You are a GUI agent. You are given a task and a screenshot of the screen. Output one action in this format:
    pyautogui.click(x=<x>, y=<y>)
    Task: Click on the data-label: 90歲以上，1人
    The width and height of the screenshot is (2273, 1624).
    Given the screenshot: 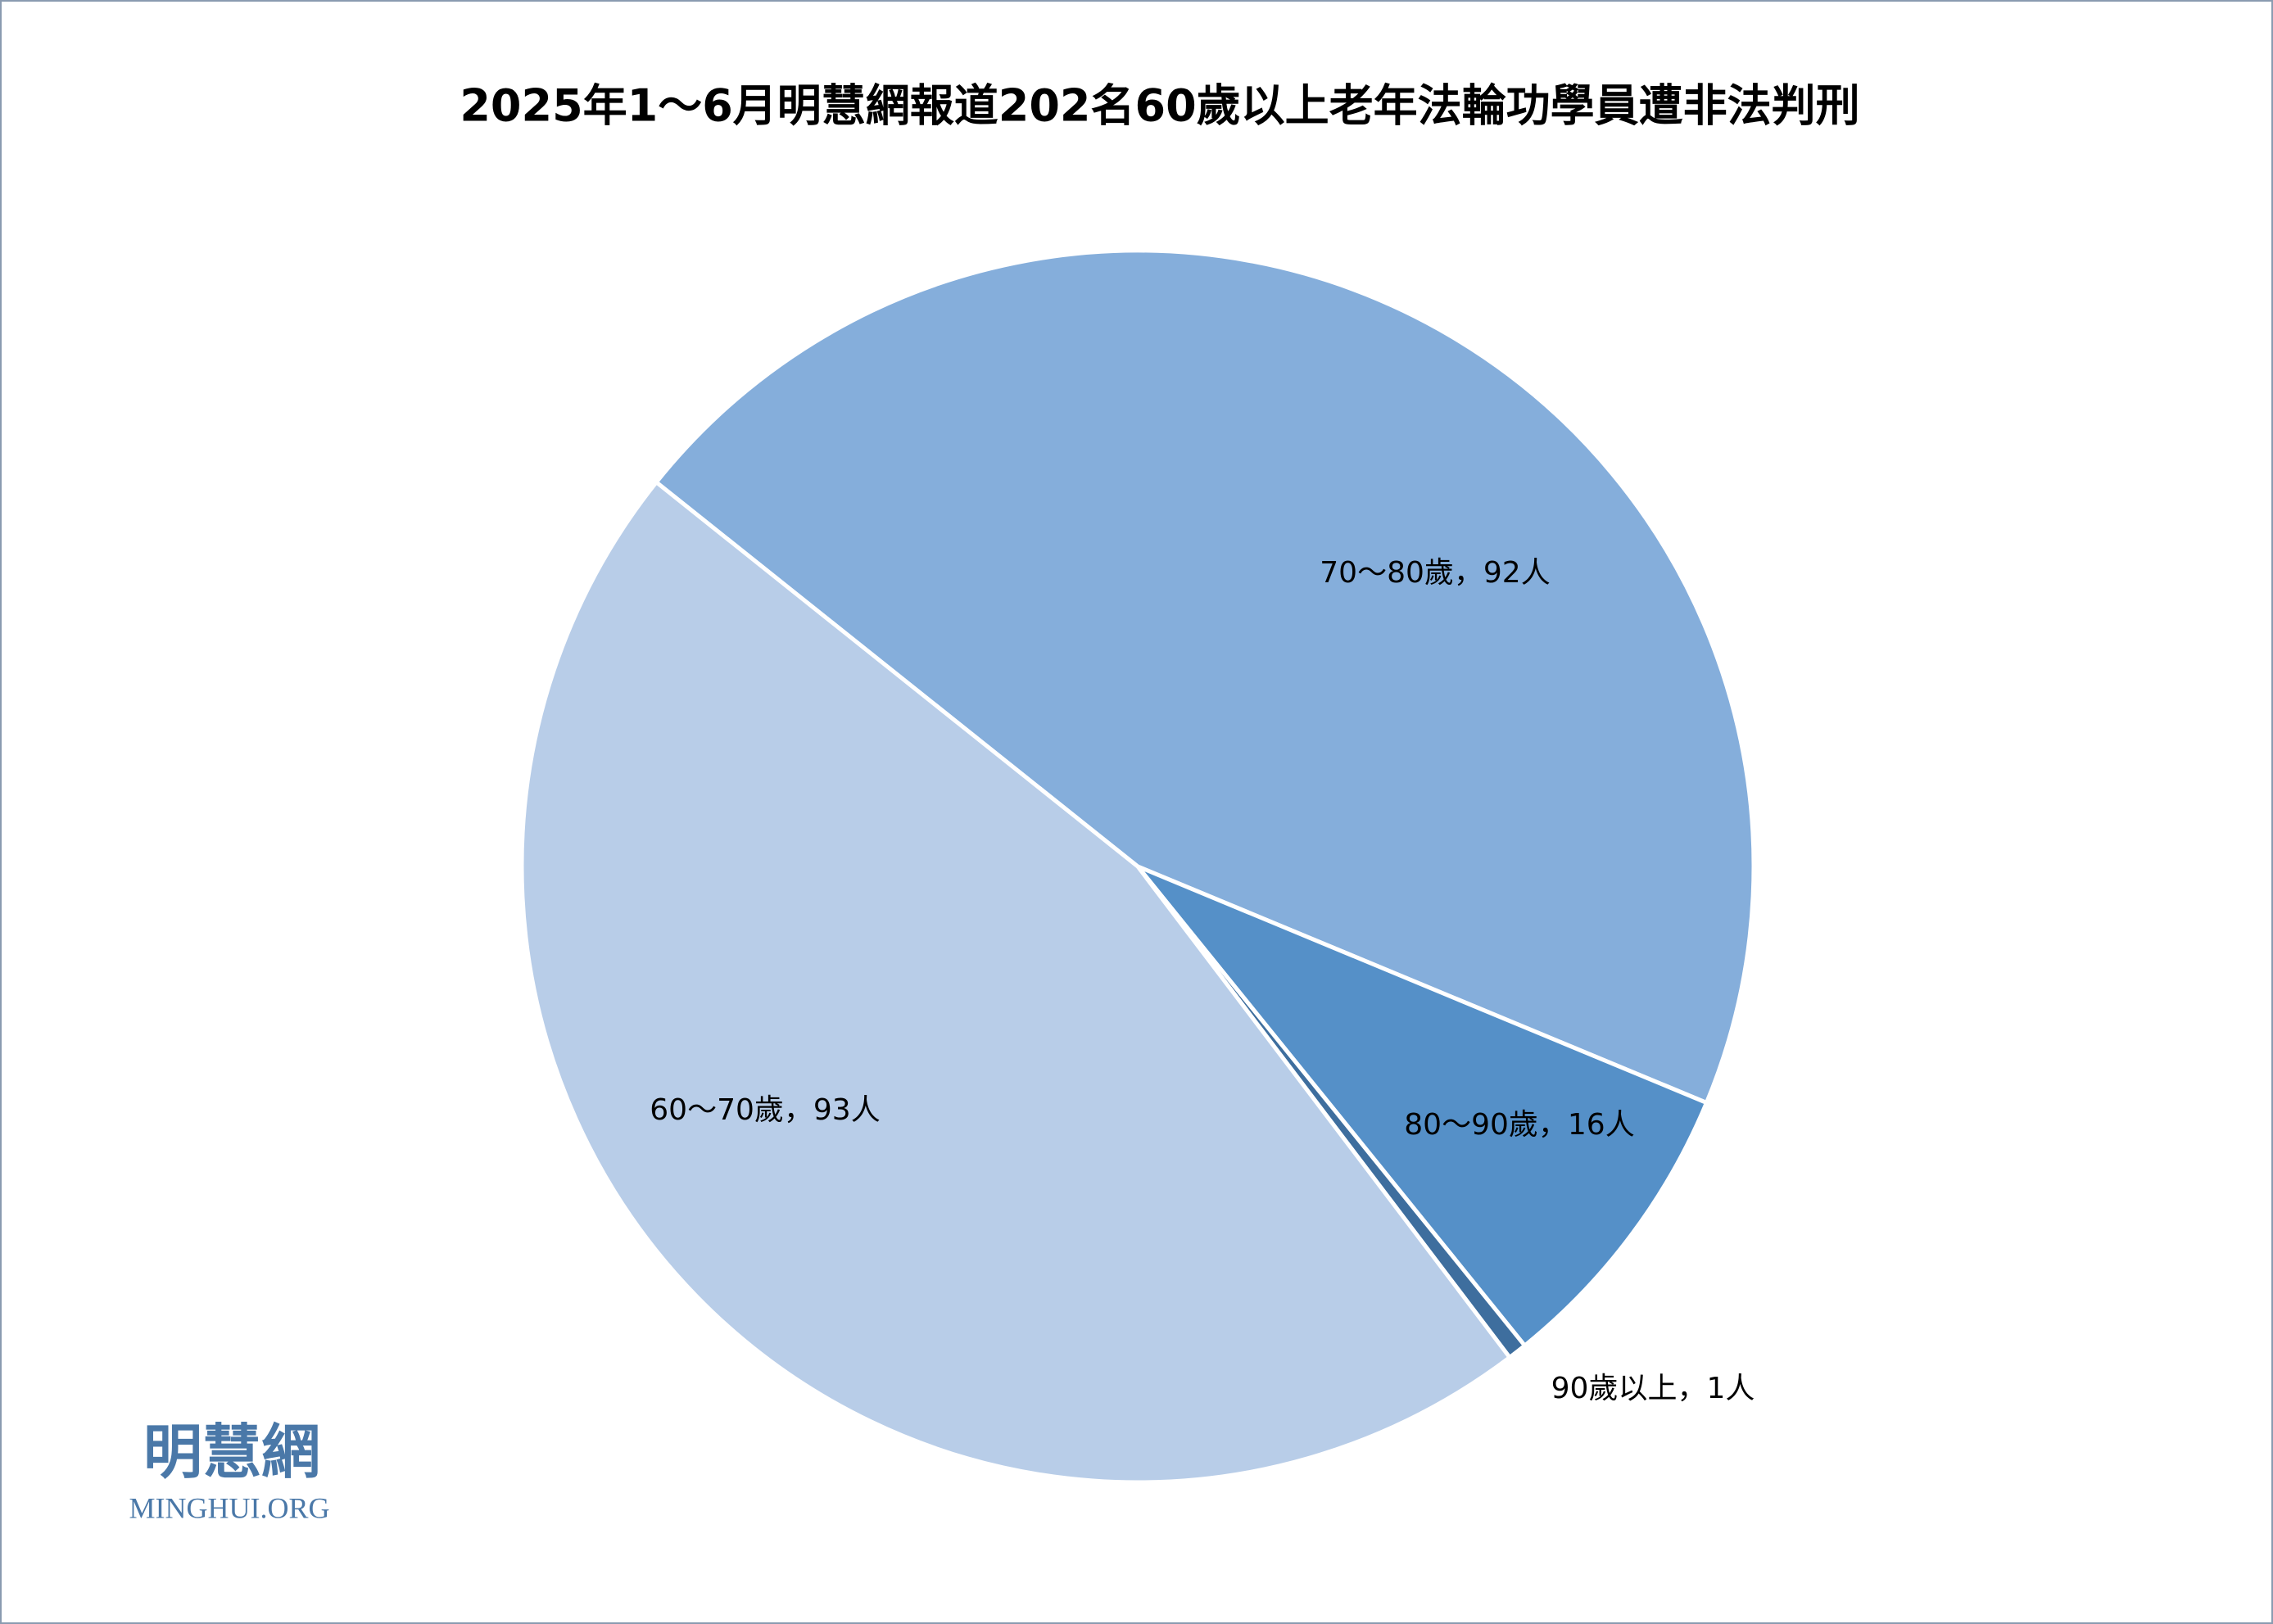 What is the action you would take?
    pyautogui.click(x=1653, y=1389)
    